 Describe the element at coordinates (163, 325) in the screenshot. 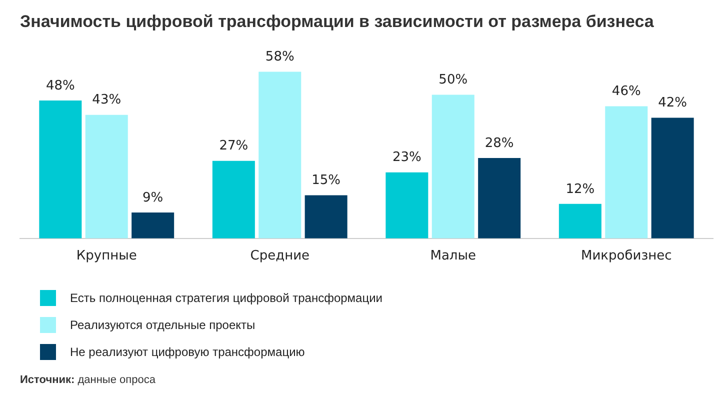

I see `legend-label: Реализуются отдельные проекты` at that location.